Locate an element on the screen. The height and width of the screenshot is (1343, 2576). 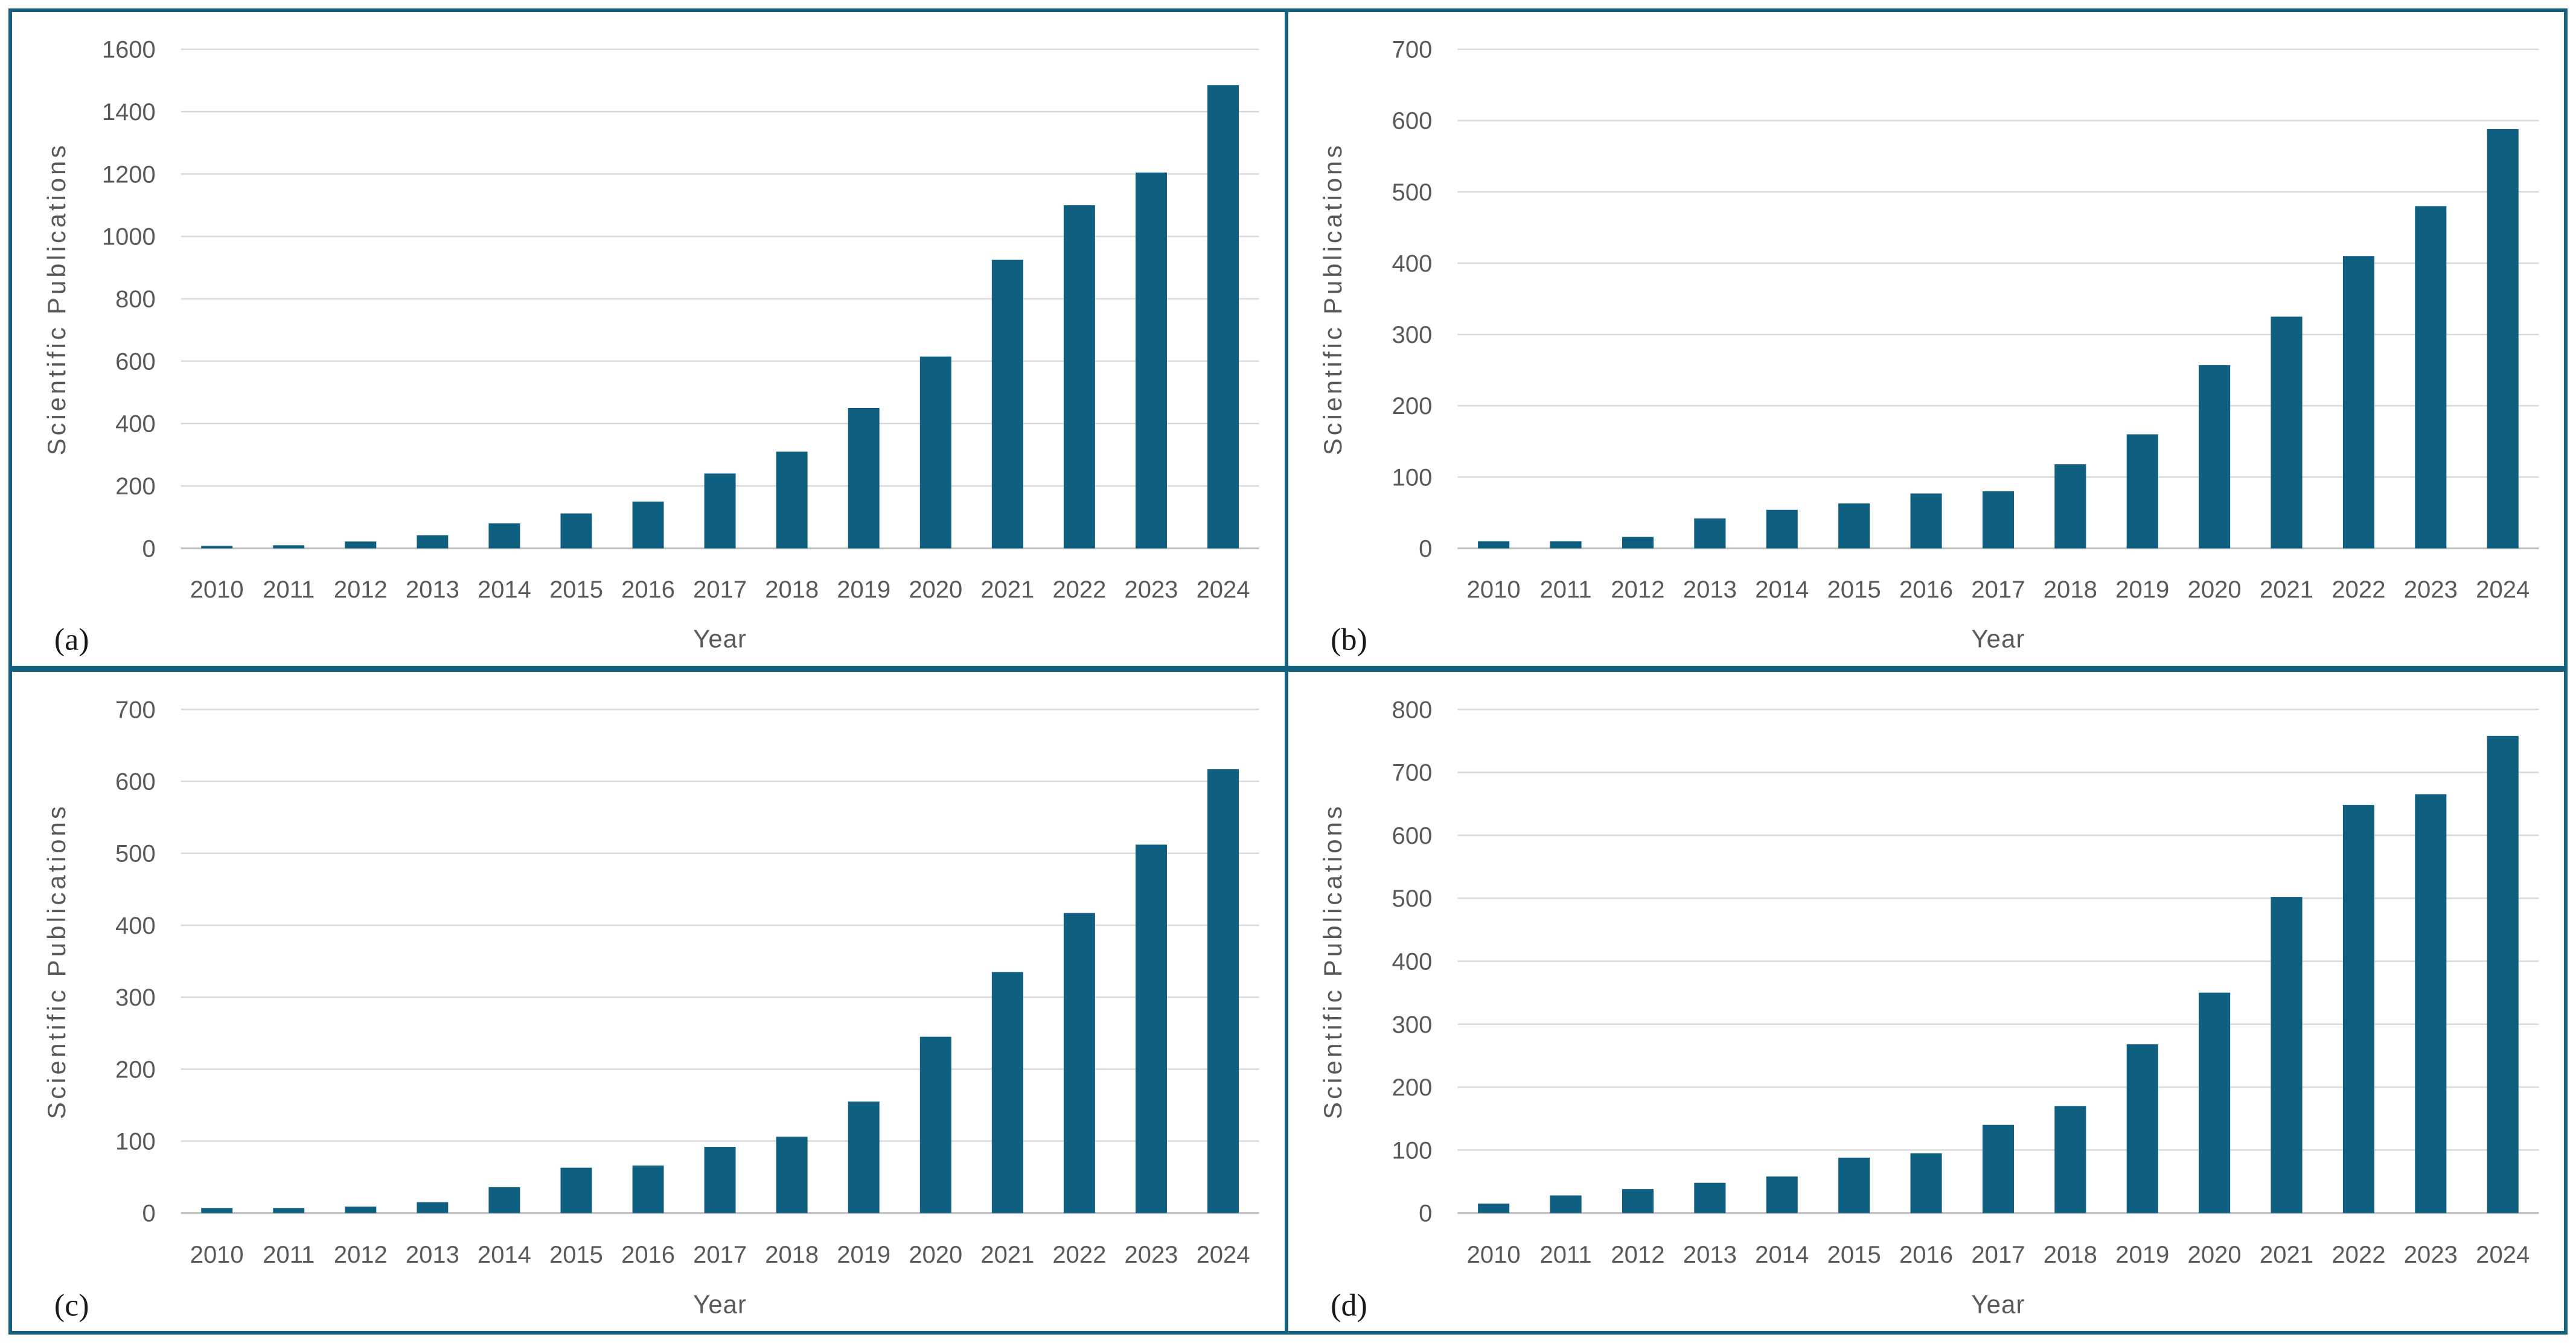
y-tick-label: 1600 is located at coordinates (129, 50).